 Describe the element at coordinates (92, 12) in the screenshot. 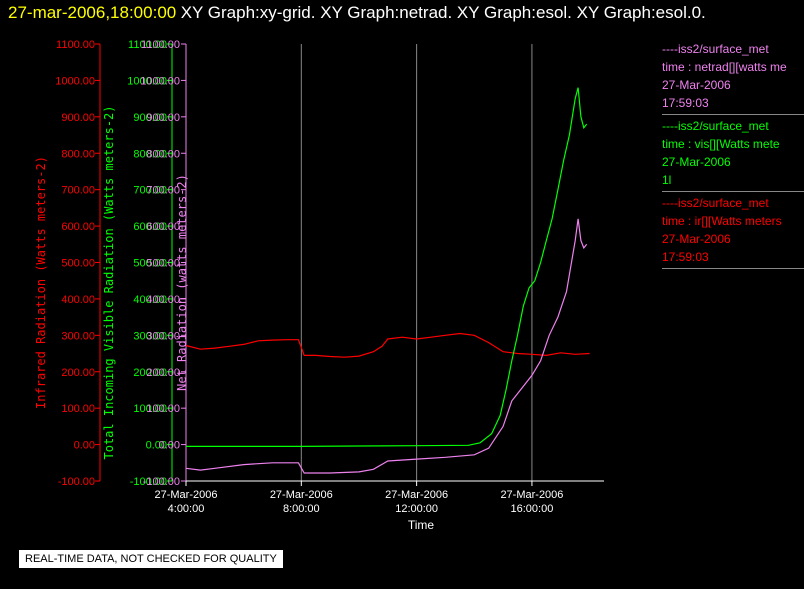

I see `header-date: 27-mar-2006,18:00:00` at that location.